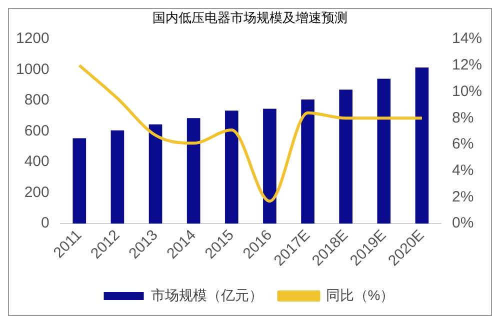 This screenshot has height=324, width=500. Describe the element at coordinates (45, 223) in the screenshot. I see `y-tick-label: 0` at that location.